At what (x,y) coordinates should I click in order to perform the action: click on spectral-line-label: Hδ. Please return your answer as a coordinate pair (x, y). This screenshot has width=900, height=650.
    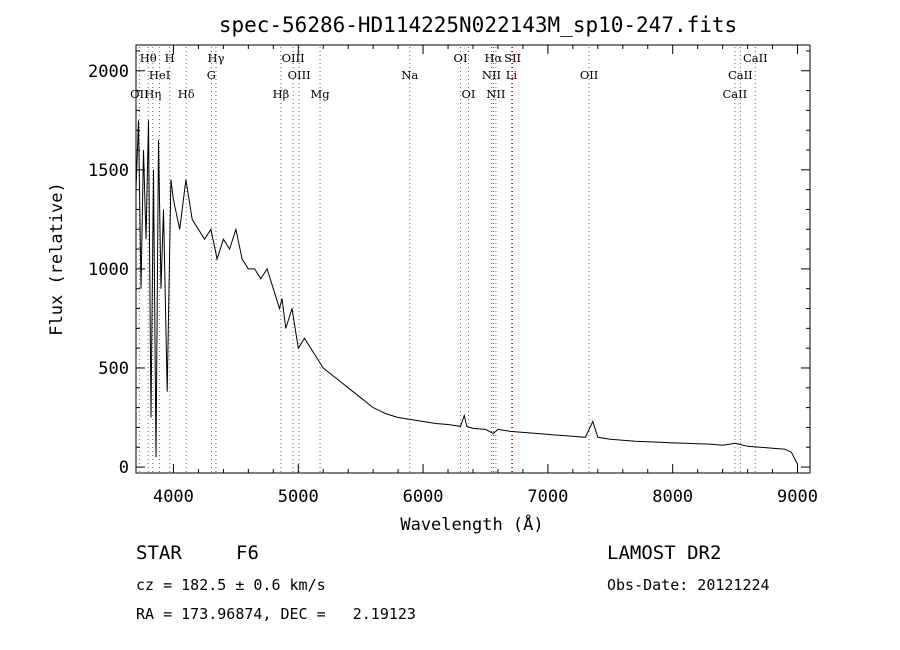
    Looking at the image, I should click on (186, 94).